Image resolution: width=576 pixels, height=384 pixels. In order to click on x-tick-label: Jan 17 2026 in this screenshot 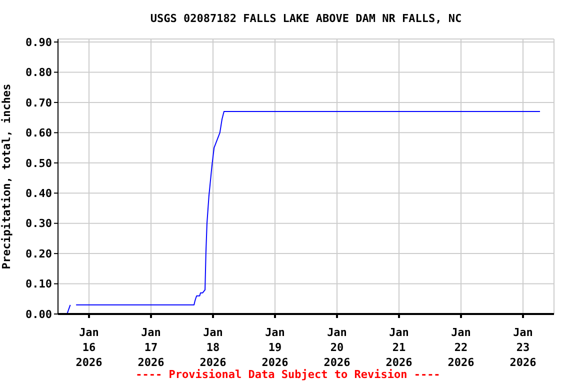, I will do `click(151, 347)`.